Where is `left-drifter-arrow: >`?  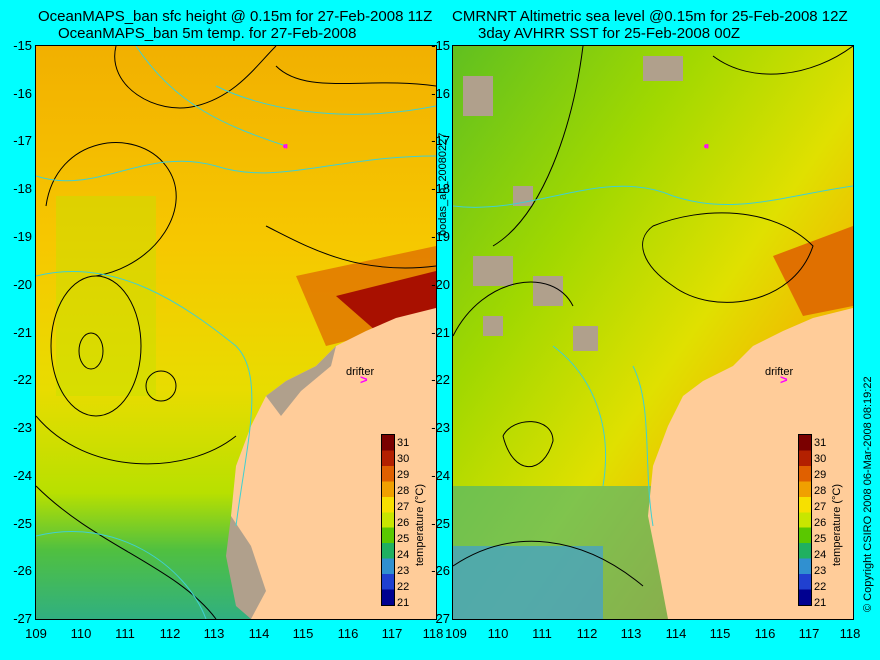
left-drifter-arrow: > is located at coordinates (364, 379).